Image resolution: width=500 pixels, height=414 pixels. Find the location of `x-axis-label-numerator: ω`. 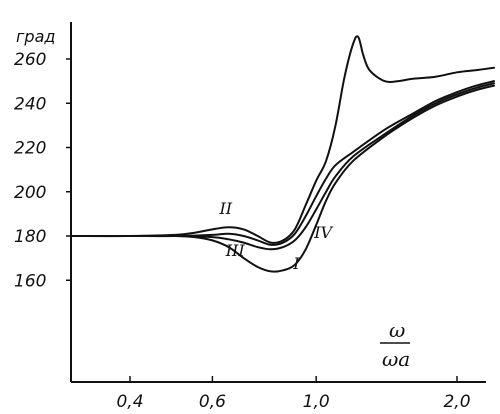

x-axis-label-numerator: ω is located at coordinates (397, 330).